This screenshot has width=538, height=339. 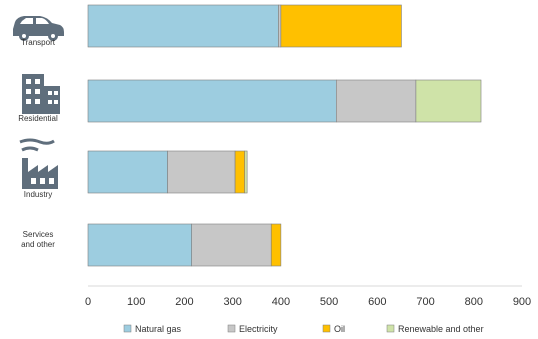 I want to click on legend-label-2: Oil, so click(x=339, y=329).